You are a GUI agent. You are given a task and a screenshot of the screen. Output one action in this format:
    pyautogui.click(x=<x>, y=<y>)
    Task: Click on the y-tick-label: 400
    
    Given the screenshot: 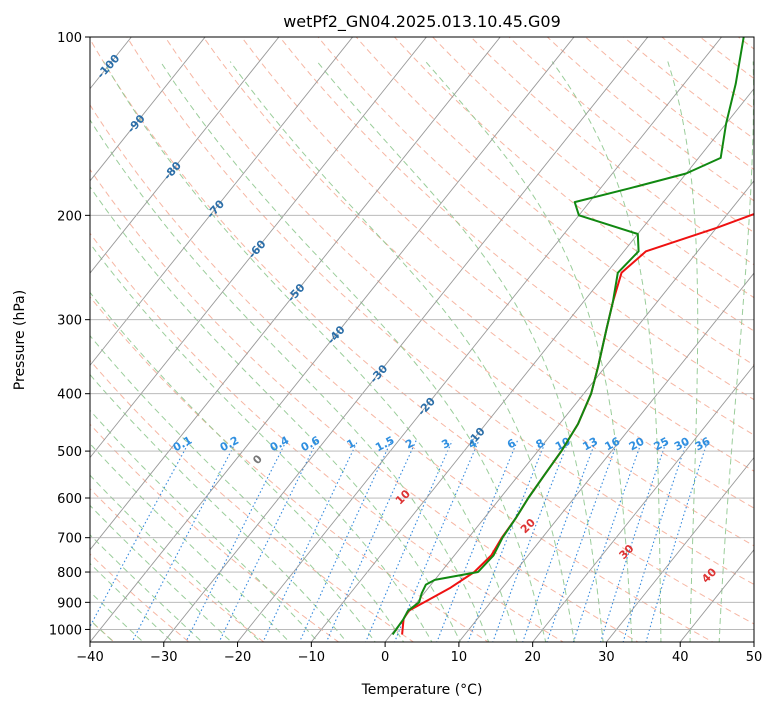 What is the action you would take?
    pyautogui.click(x=69, y=395)
    